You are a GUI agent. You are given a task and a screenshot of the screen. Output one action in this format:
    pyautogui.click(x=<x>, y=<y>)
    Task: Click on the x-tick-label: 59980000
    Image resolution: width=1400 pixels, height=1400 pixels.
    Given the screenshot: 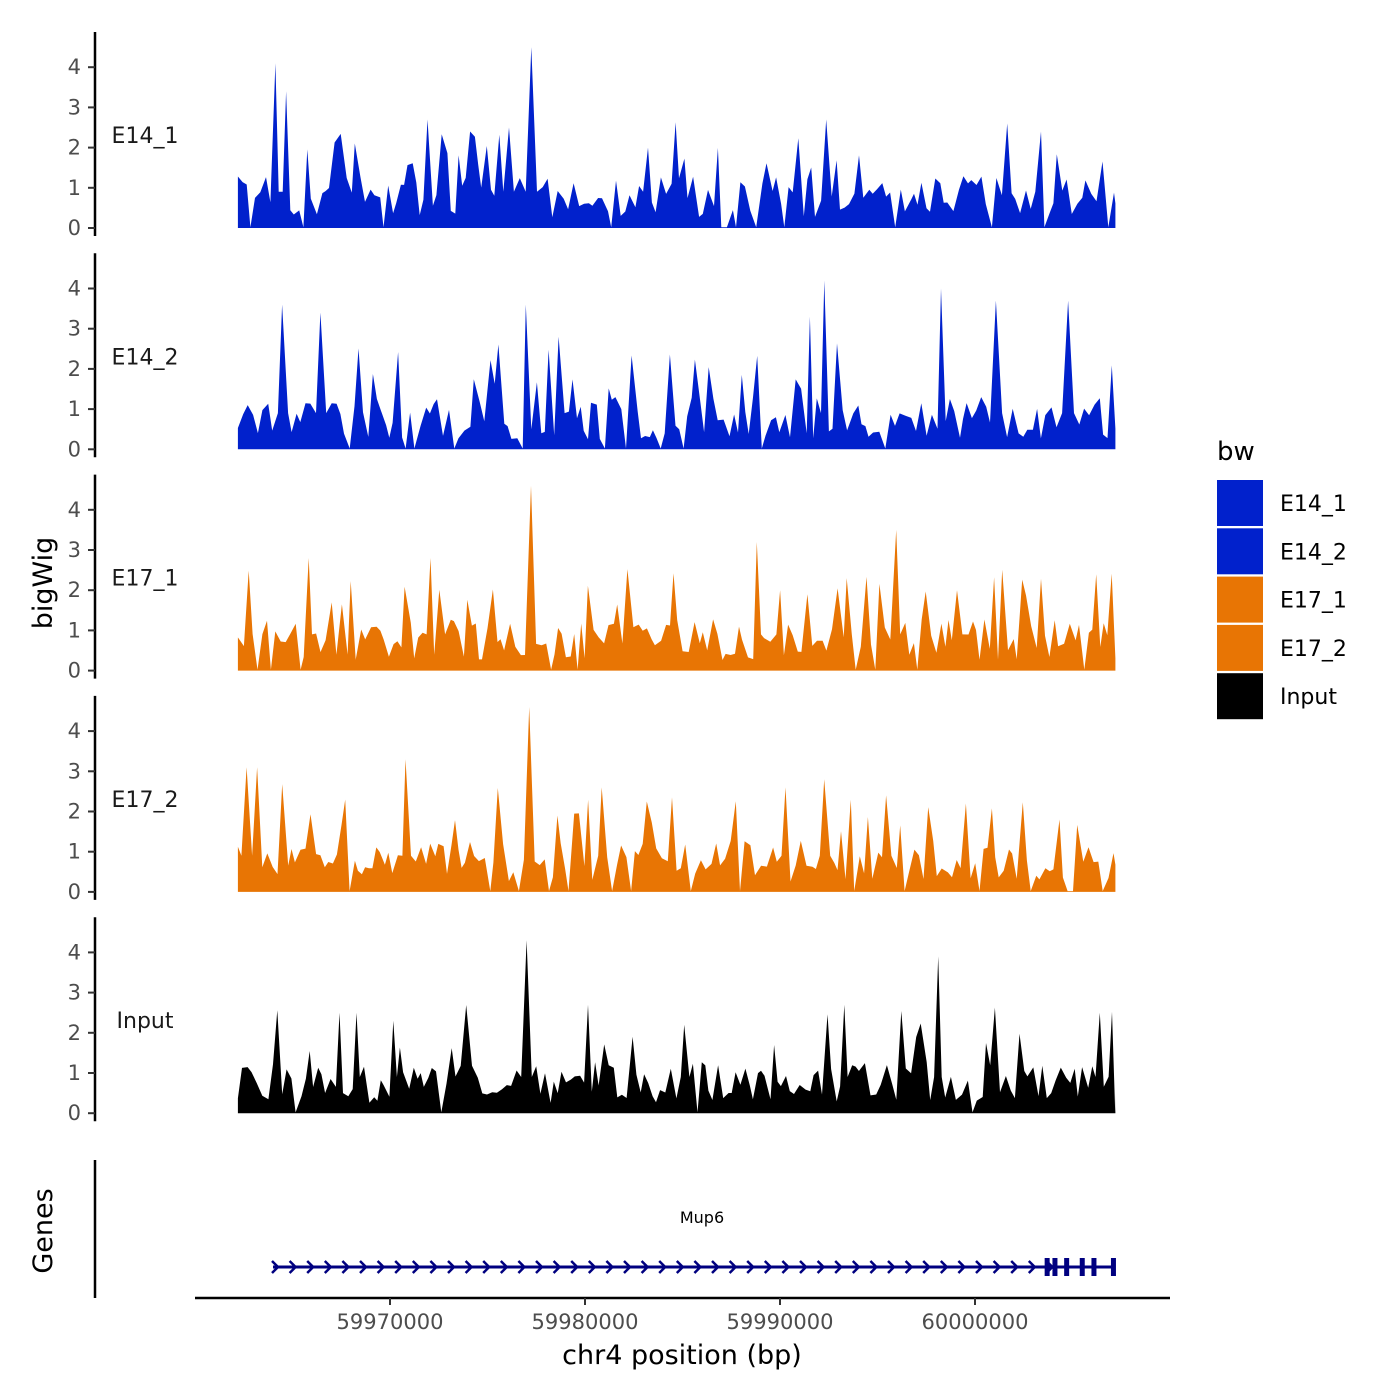 What is the action you would take?
    pyautogui.click(x=585, y=1322)
    